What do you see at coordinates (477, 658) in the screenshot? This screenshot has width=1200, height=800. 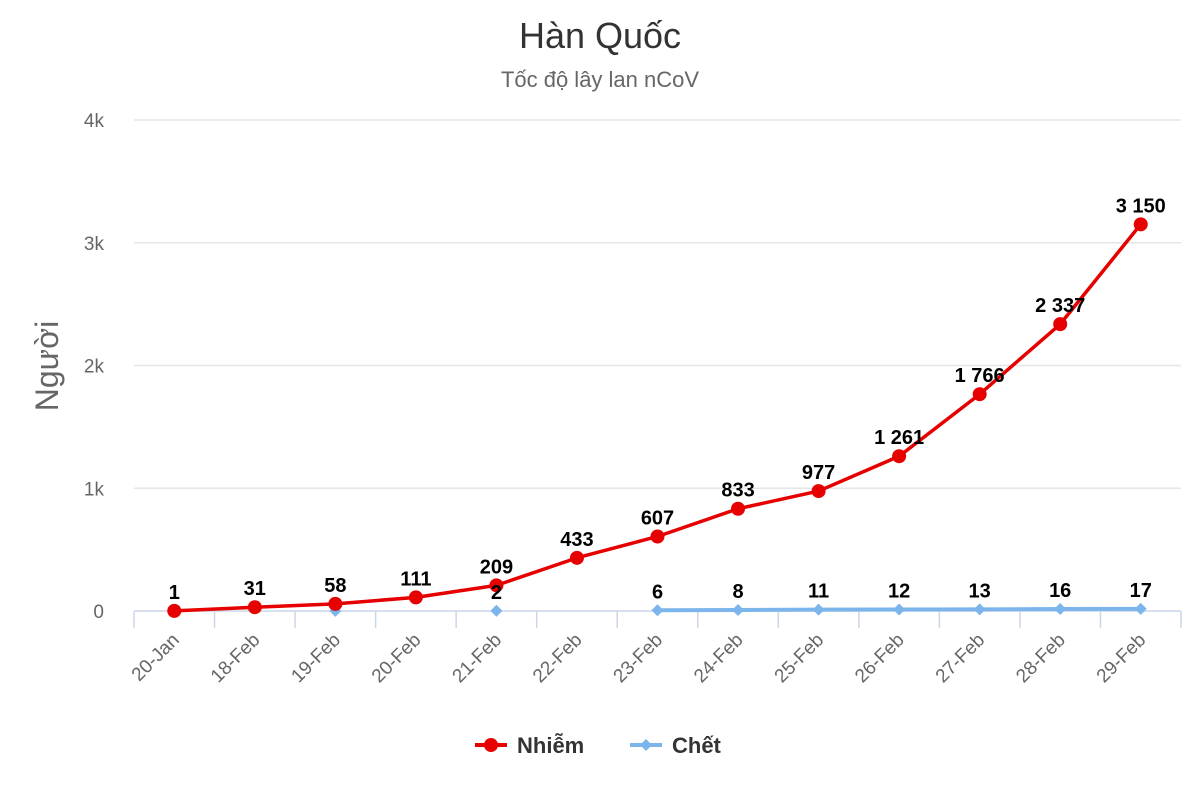 I see `x-tick-label: 21-Feb` at bounding box center [477, 658].